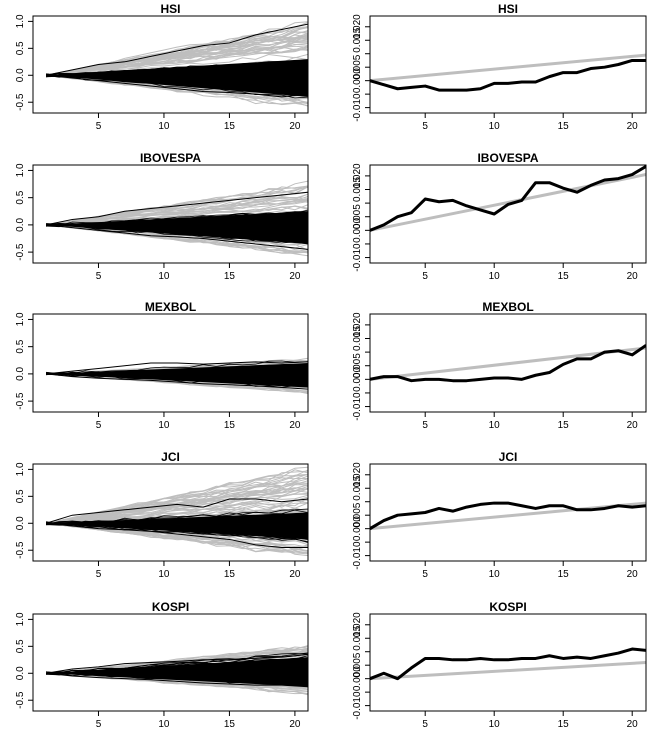 Image resolution: width=672 pixels, height=745 pixels. Describe the element at coordinates (170, 158) in the screenshot. I see `panel-title: IBOVESPA` at that location.